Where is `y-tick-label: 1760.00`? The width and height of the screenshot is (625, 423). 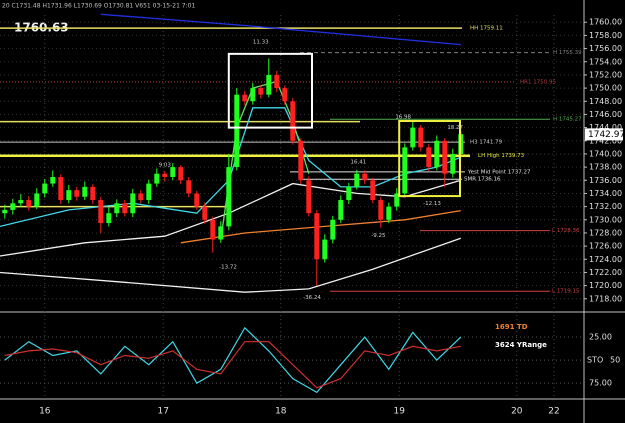 y-tick-label: 1760.00 is located at coordinates (605, 22).